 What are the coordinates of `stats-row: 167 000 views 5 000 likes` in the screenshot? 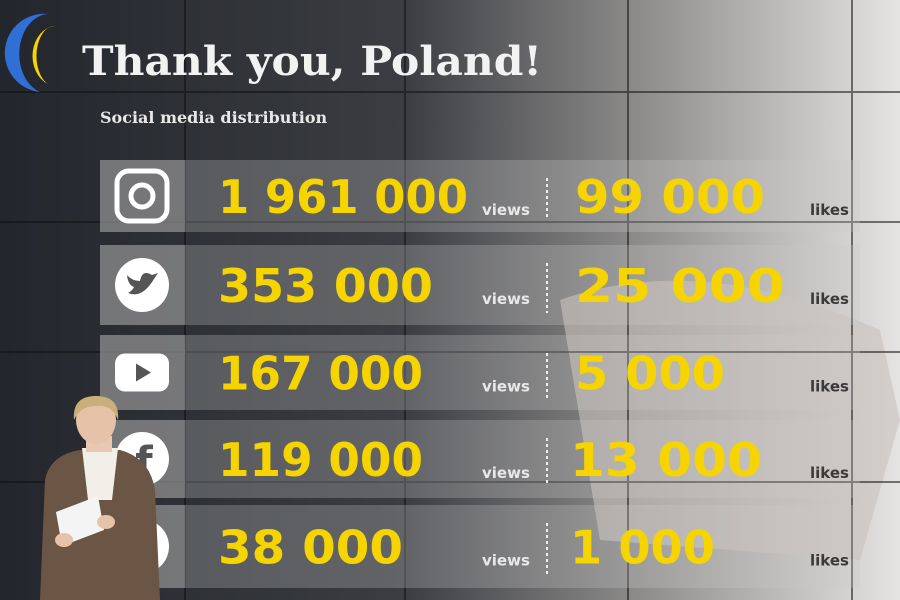 It's located at (480, 372).